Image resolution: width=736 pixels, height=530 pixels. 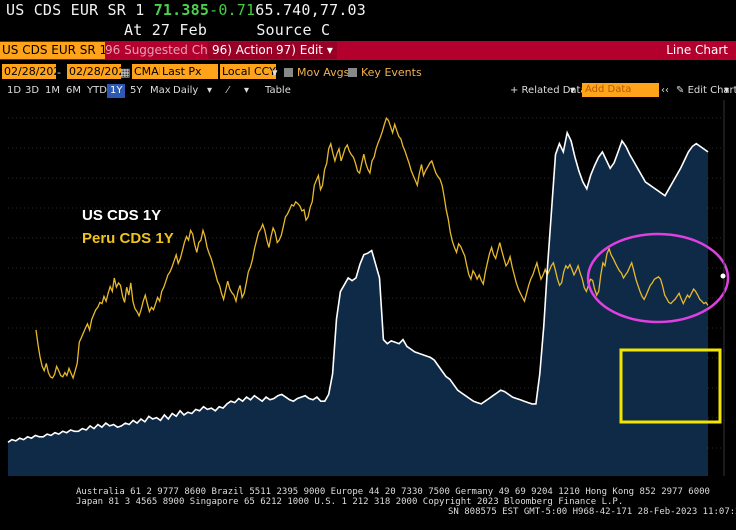 What do you see at coordinates (128, 238) in the screenshot?
I see `peru-cds-label: Peru CDS 1Y` at bounding box center [128, 238].